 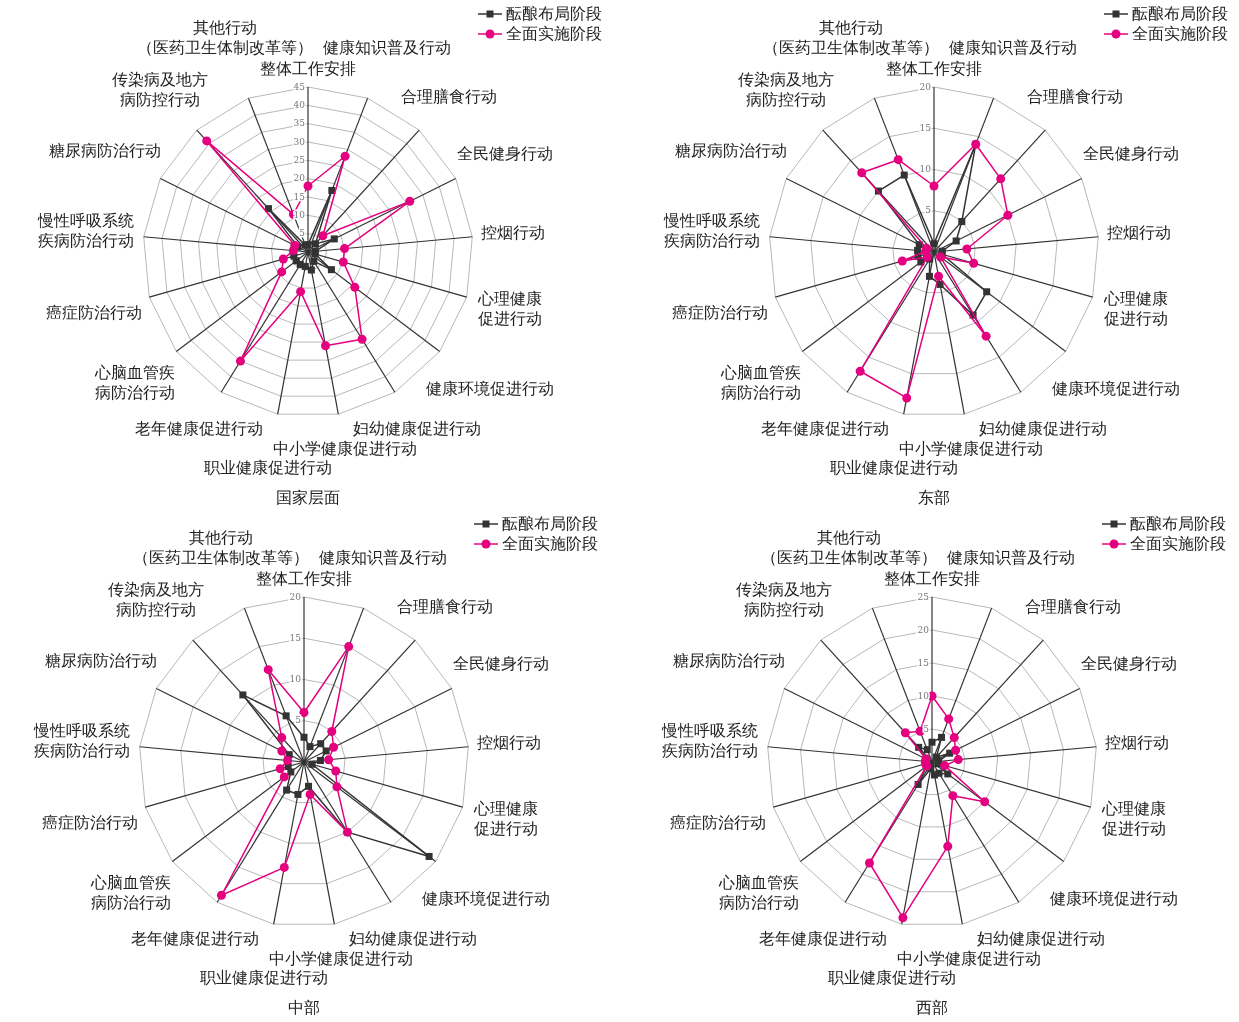 What do you see at coordinates (308, 498) in the screenshot?
I see `text: 国家层面` at bounding box center [308, 498].